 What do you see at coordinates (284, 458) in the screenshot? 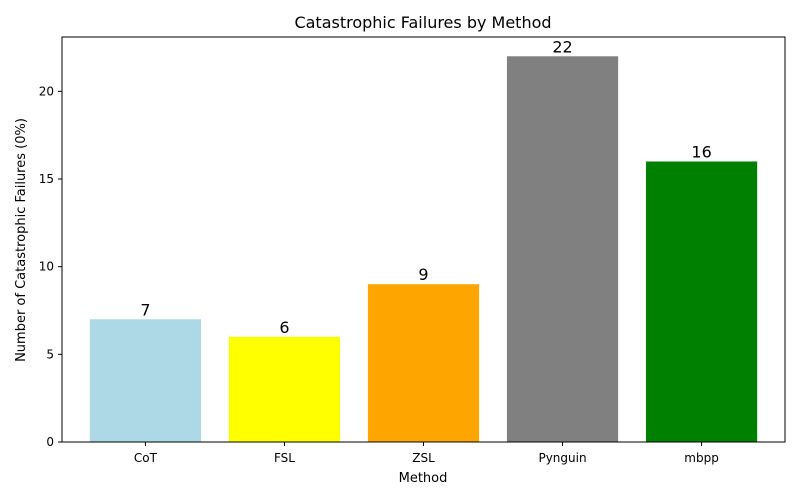
I see `x-tick-label: FSL` at bounding box center [284, 458].